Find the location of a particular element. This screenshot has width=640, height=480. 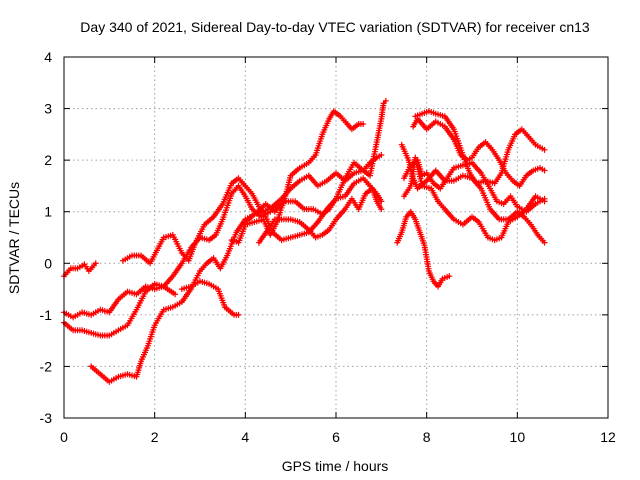

x-axis-title: GPS time / hours is located at coordinates (335, 466).